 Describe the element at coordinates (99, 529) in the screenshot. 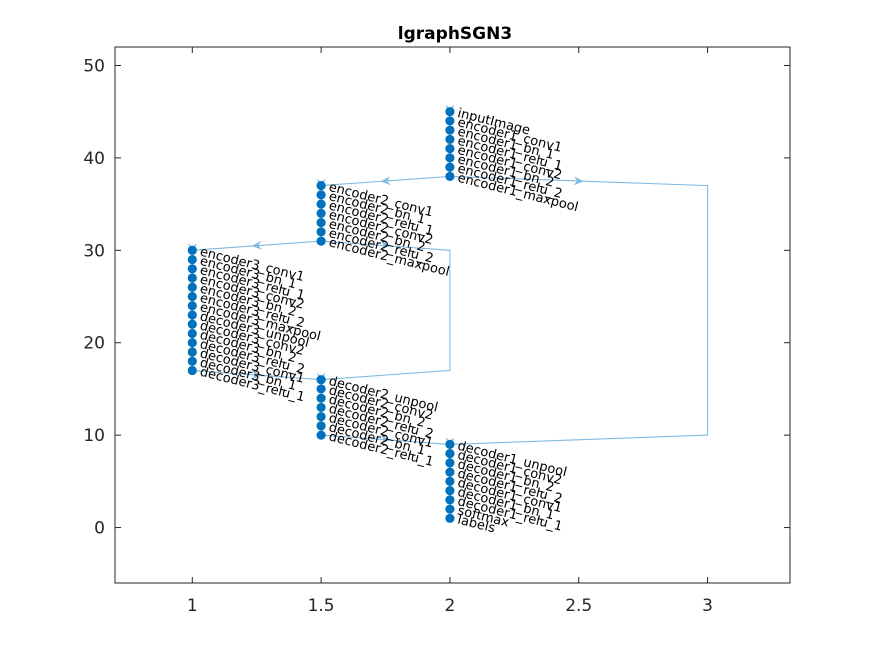

I see `y-tick-label: 0` at that location.